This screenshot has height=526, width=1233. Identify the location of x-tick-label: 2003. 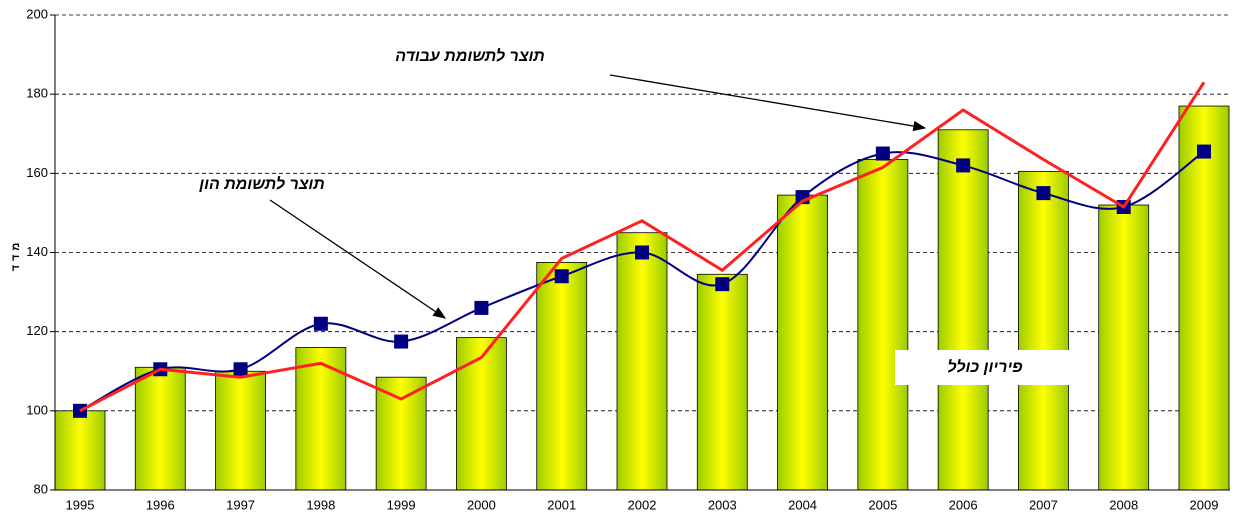
(722, 504).